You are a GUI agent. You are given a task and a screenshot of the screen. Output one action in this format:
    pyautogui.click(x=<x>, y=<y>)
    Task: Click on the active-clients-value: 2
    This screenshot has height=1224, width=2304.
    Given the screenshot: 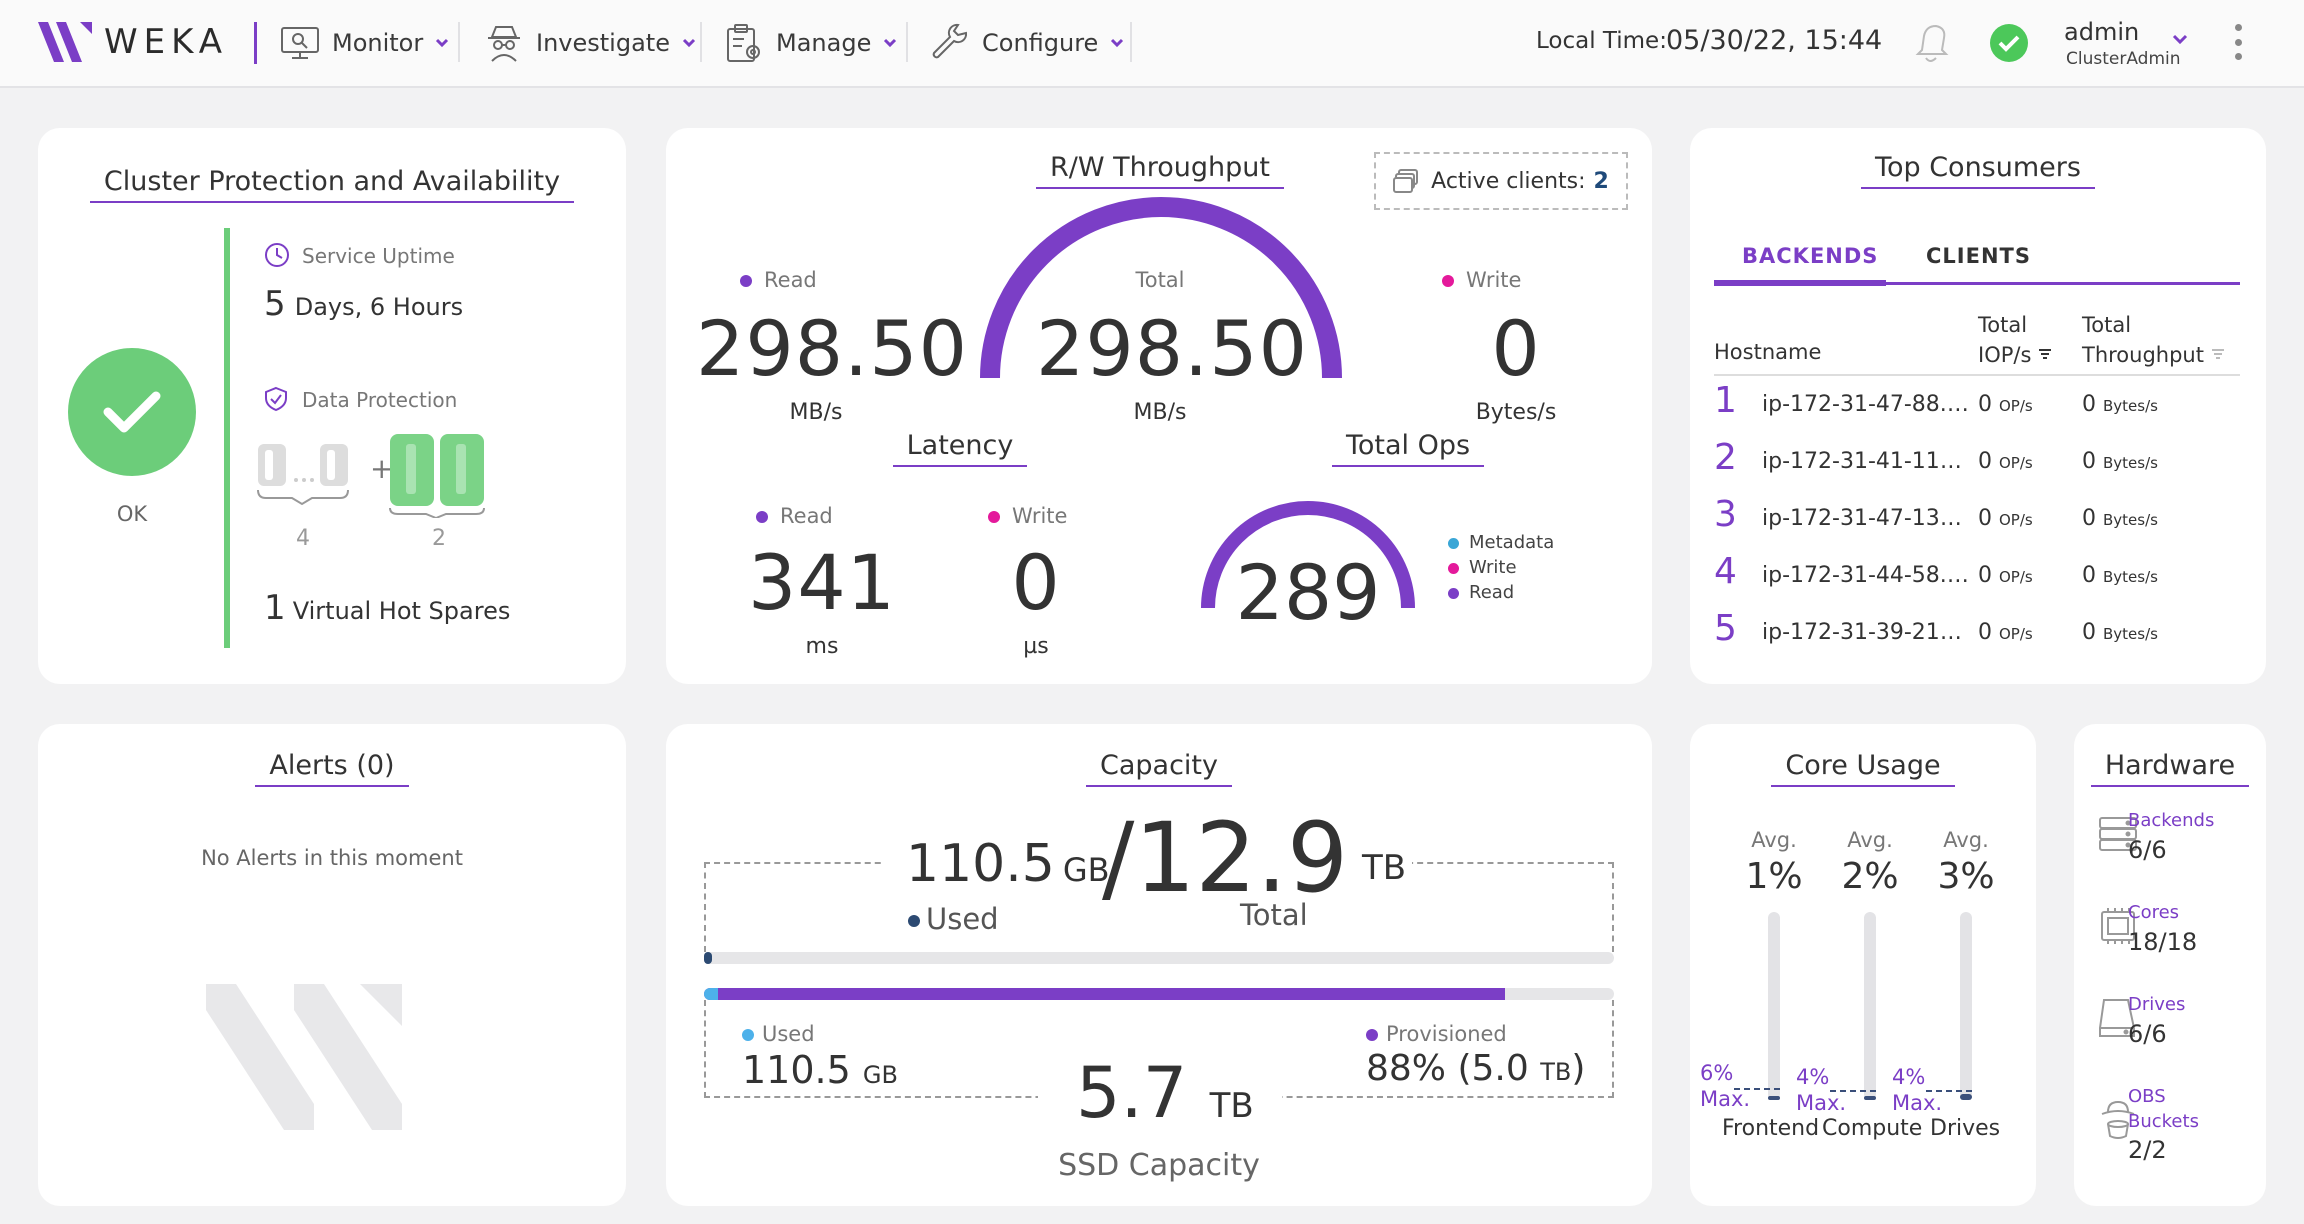 What is the action you would take?
    pyautogui.click(x=1601, y=181)
    